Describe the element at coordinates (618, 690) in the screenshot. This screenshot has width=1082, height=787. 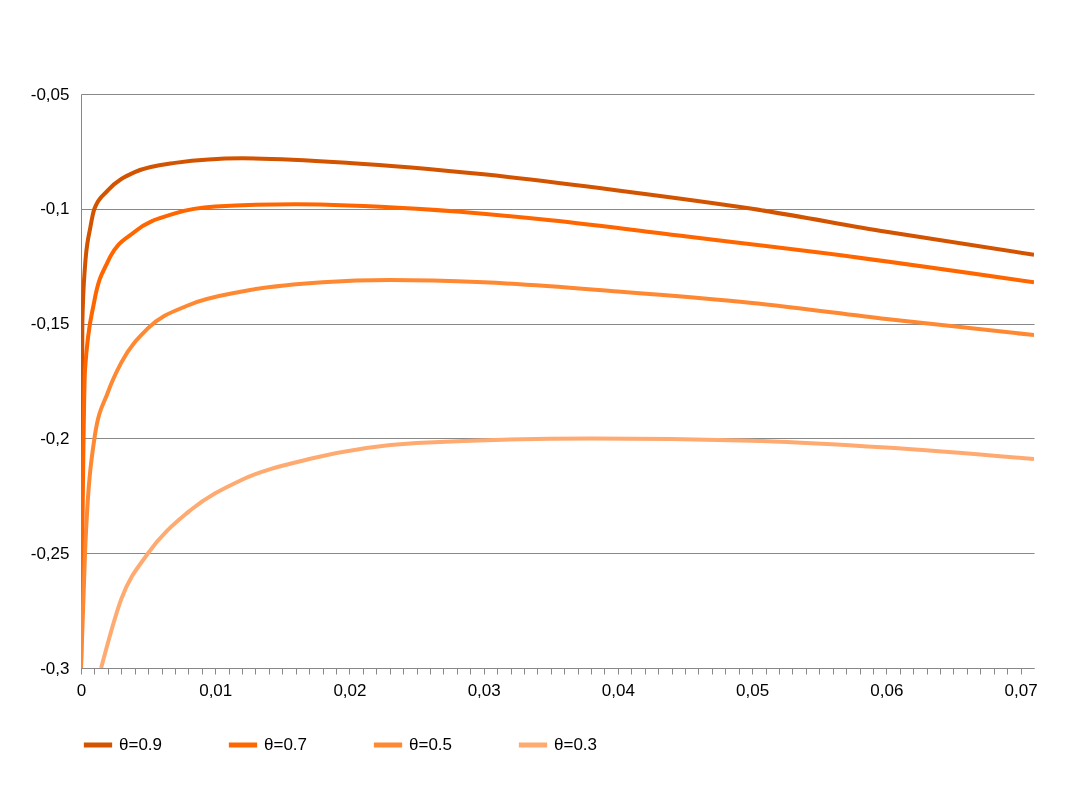
I see `x-tick-label: 0,04` at that location.